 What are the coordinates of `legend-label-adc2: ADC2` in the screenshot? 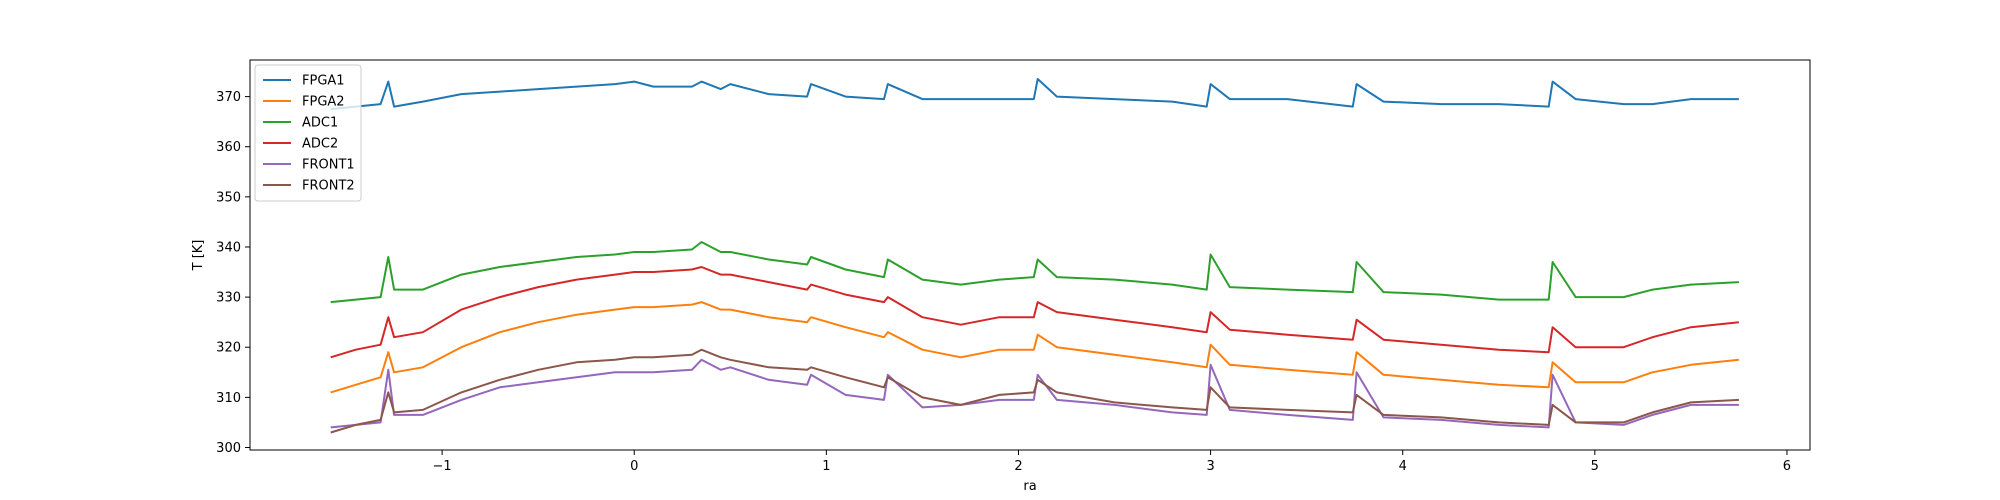 It's located at (320, 144).